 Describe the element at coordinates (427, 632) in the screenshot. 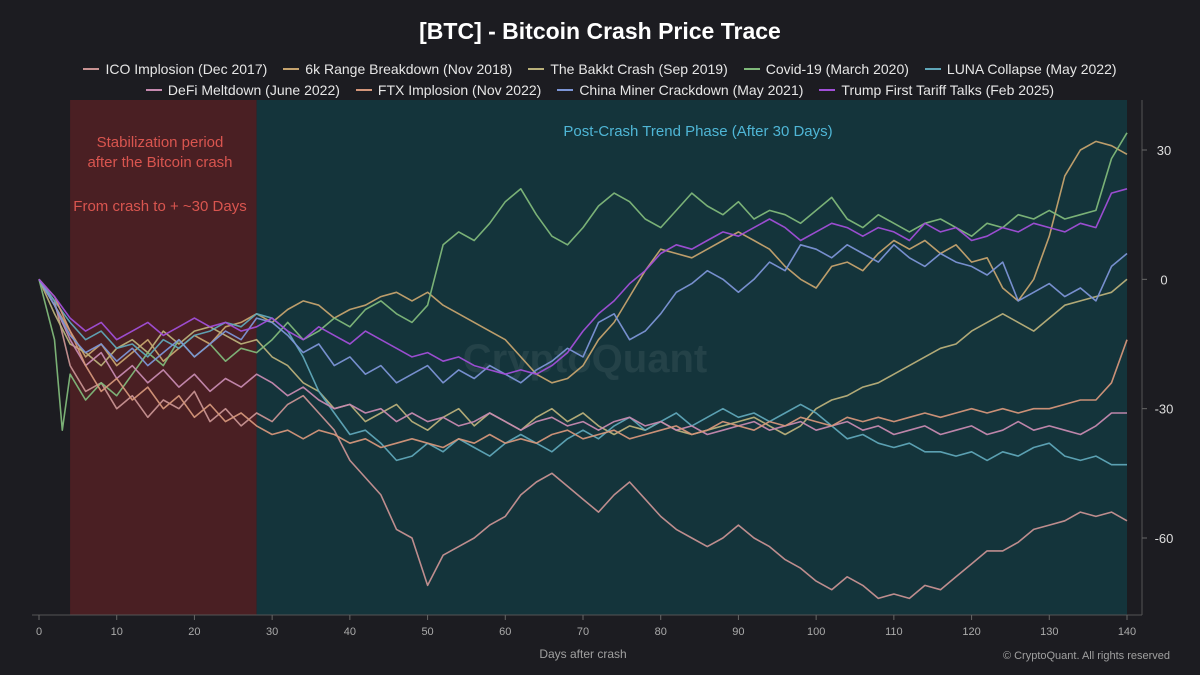

I see `x-tick-label: 50` at that location.